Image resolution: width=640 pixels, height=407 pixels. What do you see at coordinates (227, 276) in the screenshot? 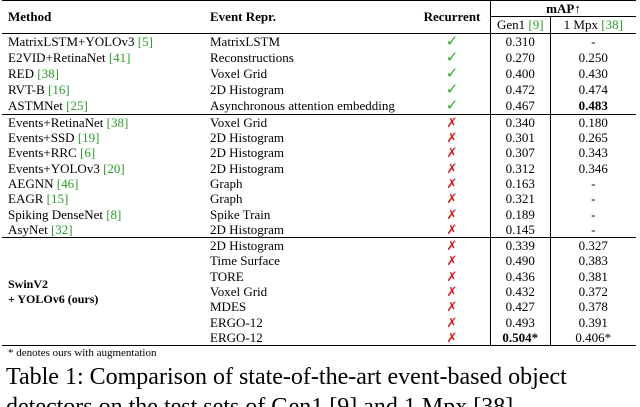
I see `repr-cell: TORE` at bounding box center [227, 276].